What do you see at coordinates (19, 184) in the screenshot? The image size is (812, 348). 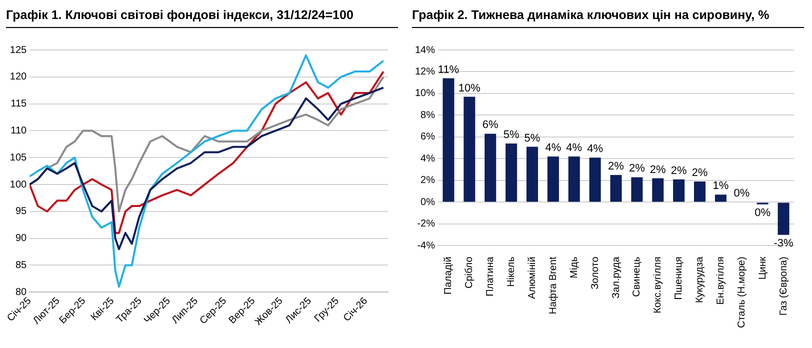 I see `y-tick-label: 100` at bounding box center [19, 184].